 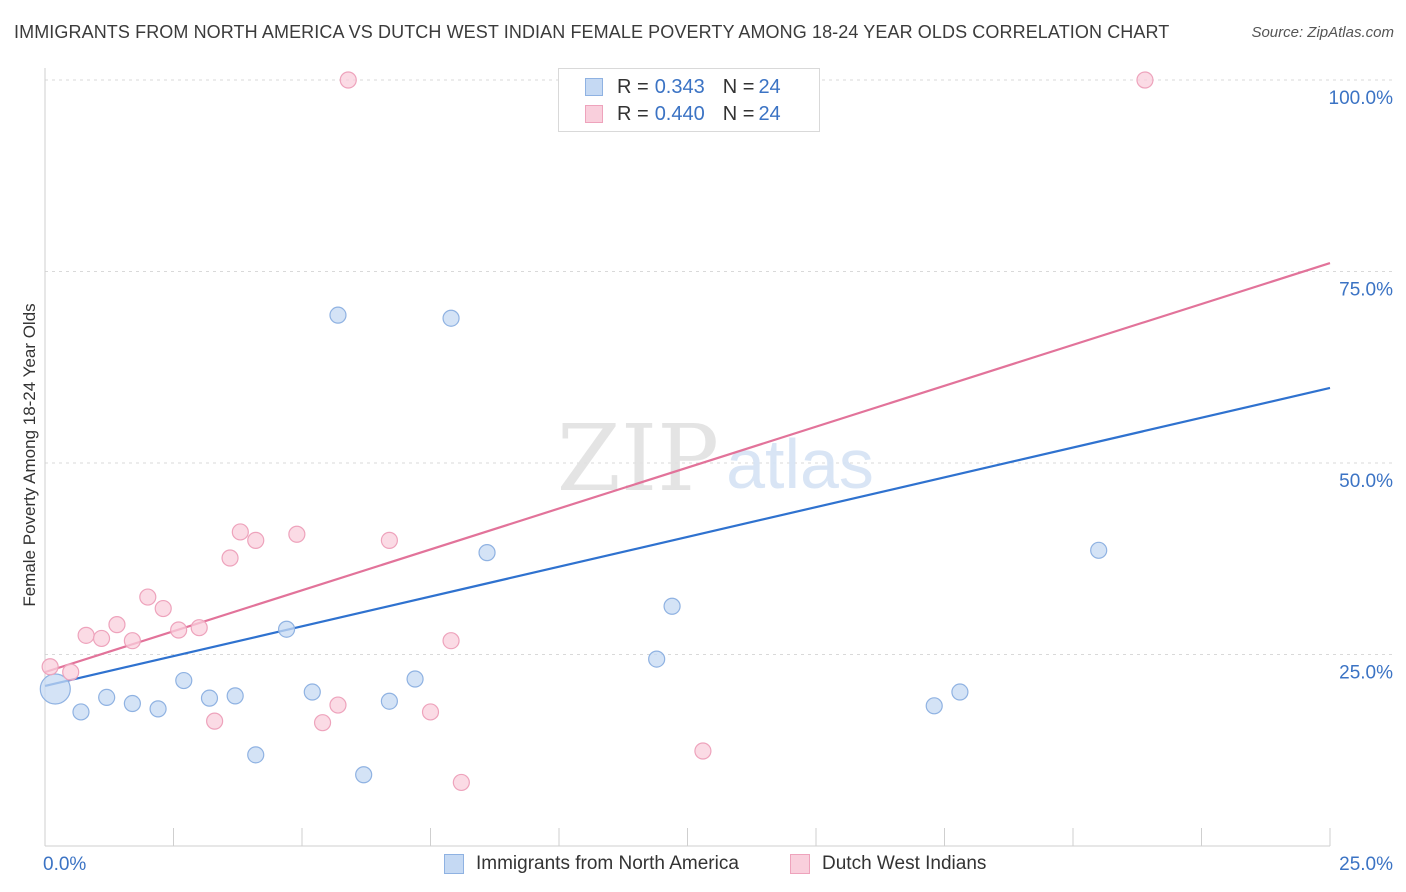 What do you see at coordinates (454, 864) in the screenshot?
I see `legend-swatch-immigrants` at bounding box center [454, 864].